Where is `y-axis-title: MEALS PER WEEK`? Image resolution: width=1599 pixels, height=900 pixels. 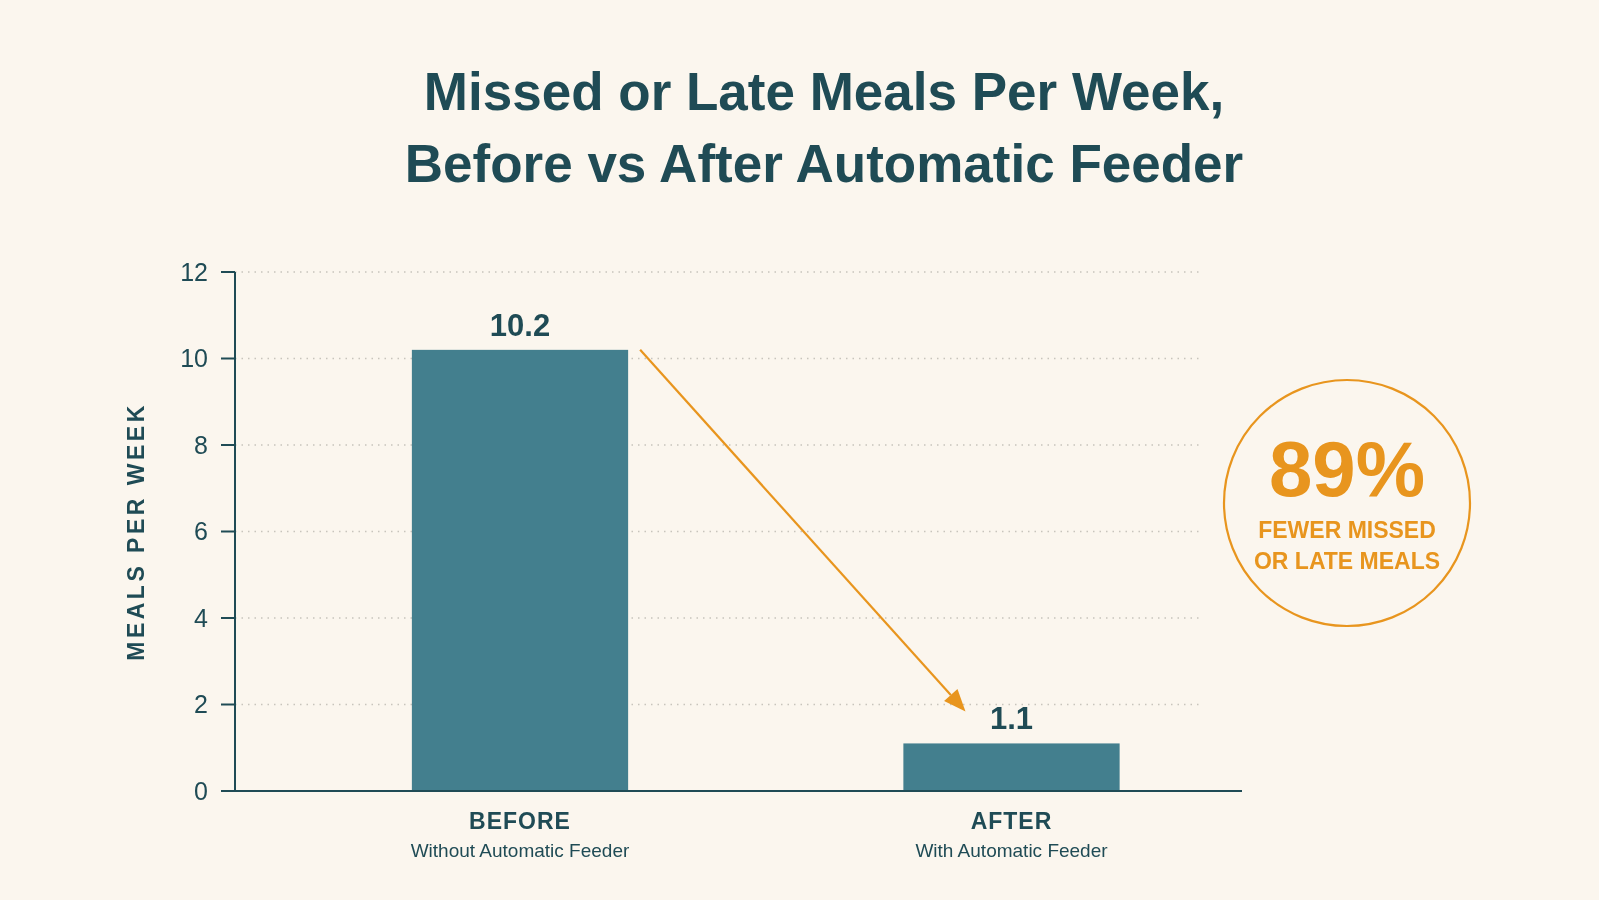 y-axis-title: MEALS PER WEEK is located at coordinates (136, 531).